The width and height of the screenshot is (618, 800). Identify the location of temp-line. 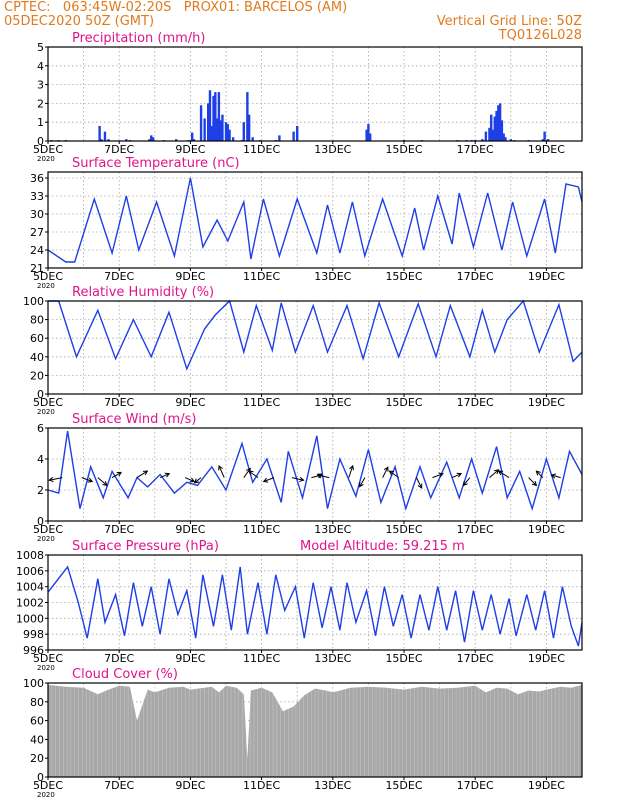
(315, 220).